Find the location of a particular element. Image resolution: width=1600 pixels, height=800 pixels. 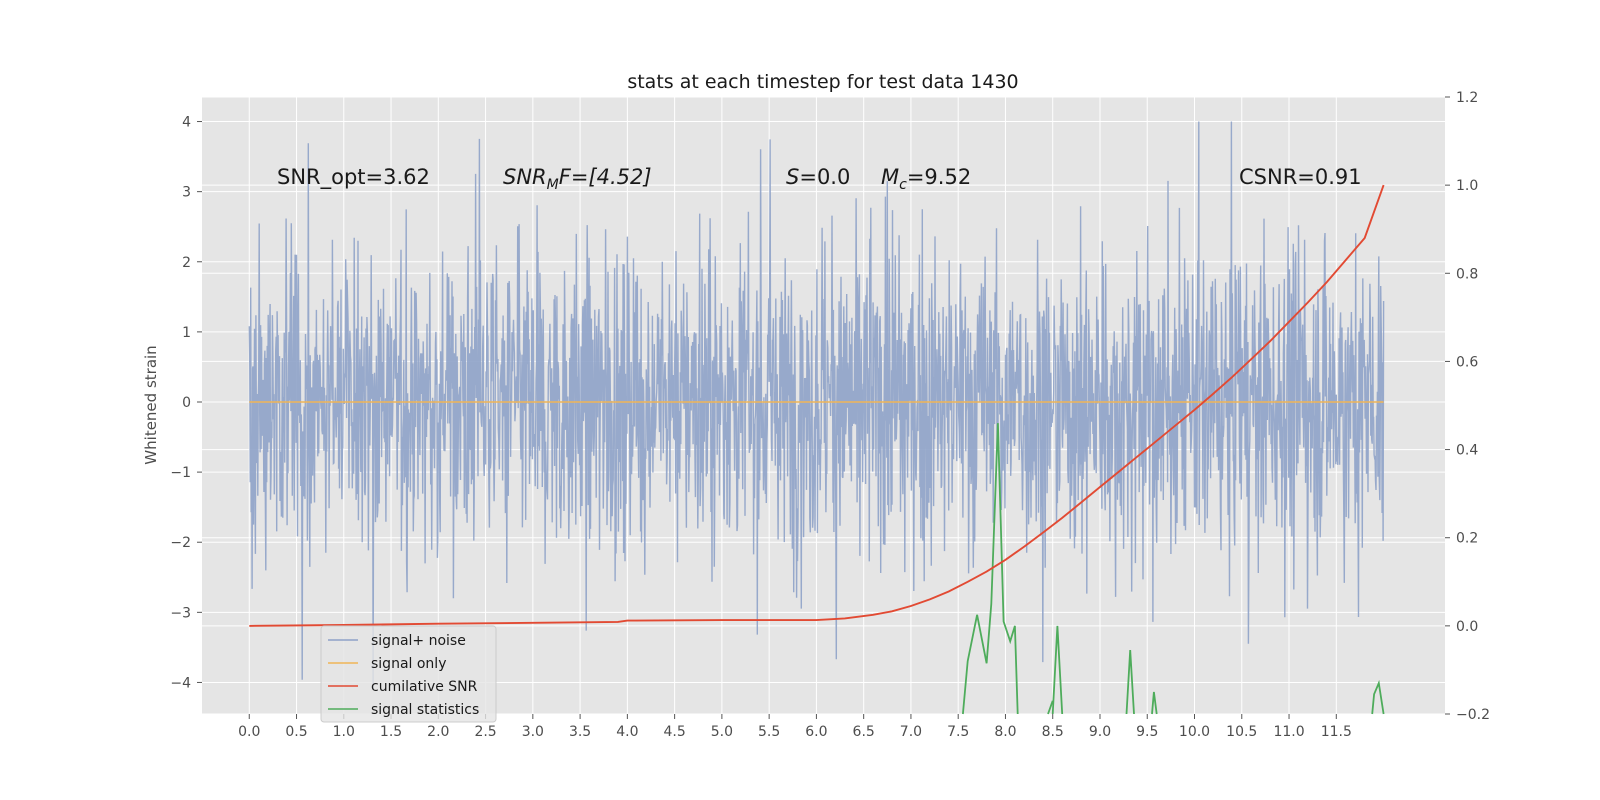

x-tick-label: 8.0 is located at coordinates (1005, 732).